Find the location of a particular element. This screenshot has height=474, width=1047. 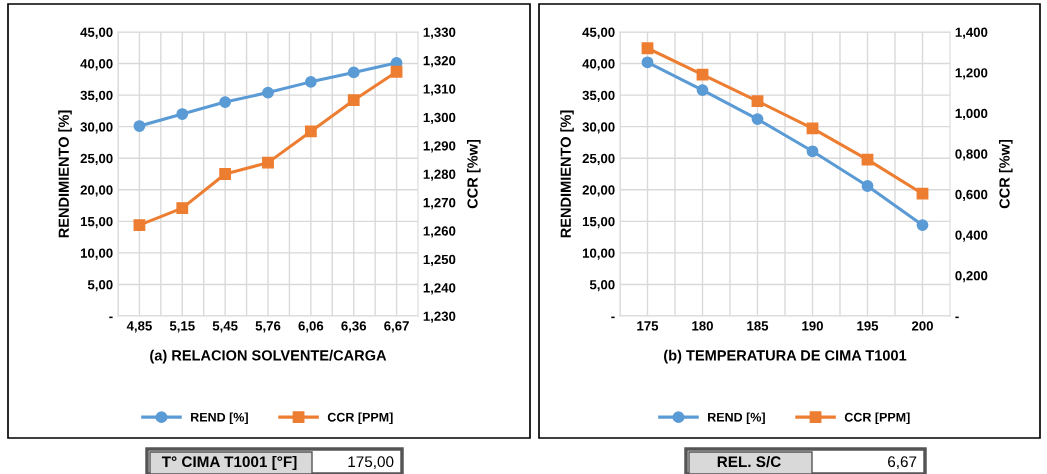

y2-tick-label: 1,270 is located at coordinates (439, 203).